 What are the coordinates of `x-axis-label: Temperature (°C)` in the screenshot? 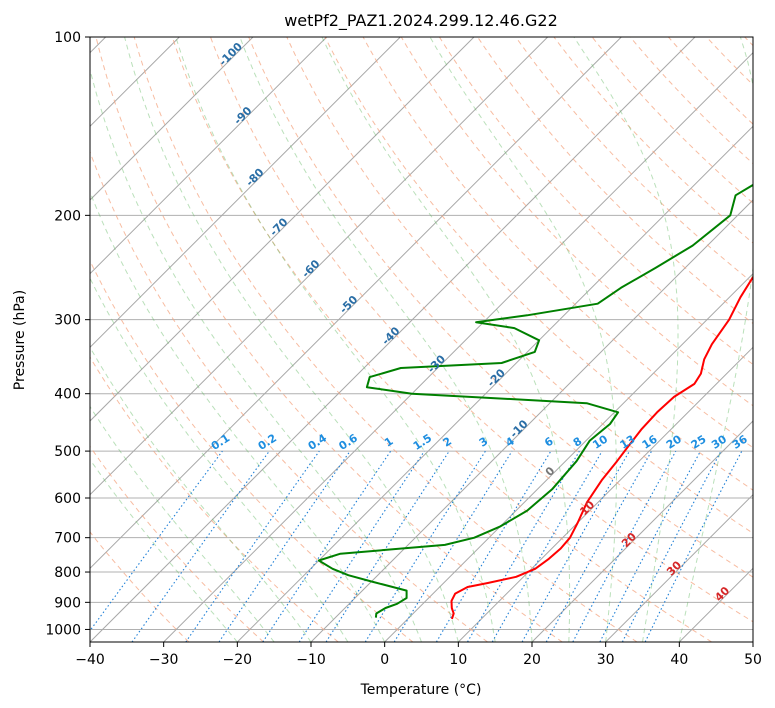 It's located at (421, 690).